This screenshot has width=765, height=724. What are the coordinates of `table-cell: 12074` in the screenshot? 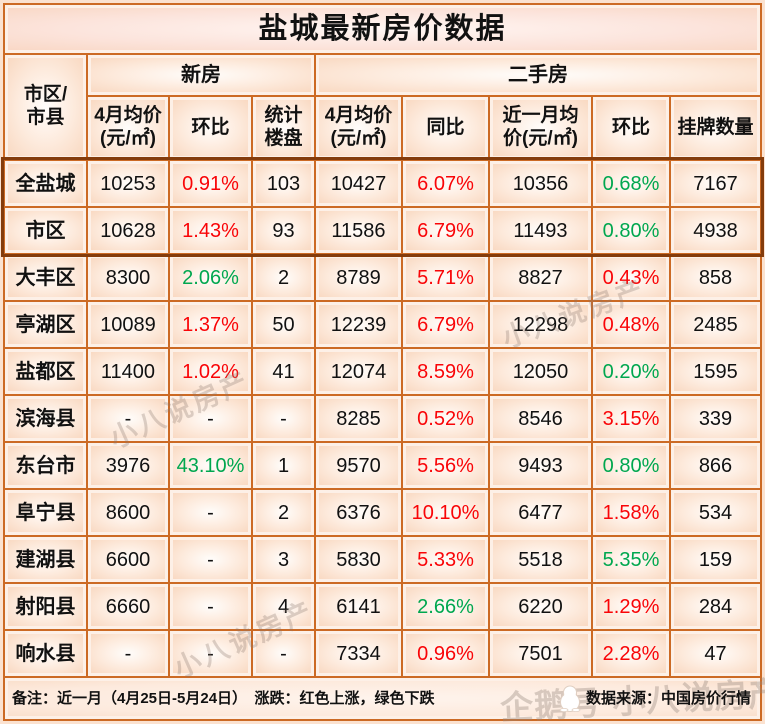 It's located at (358, 371).